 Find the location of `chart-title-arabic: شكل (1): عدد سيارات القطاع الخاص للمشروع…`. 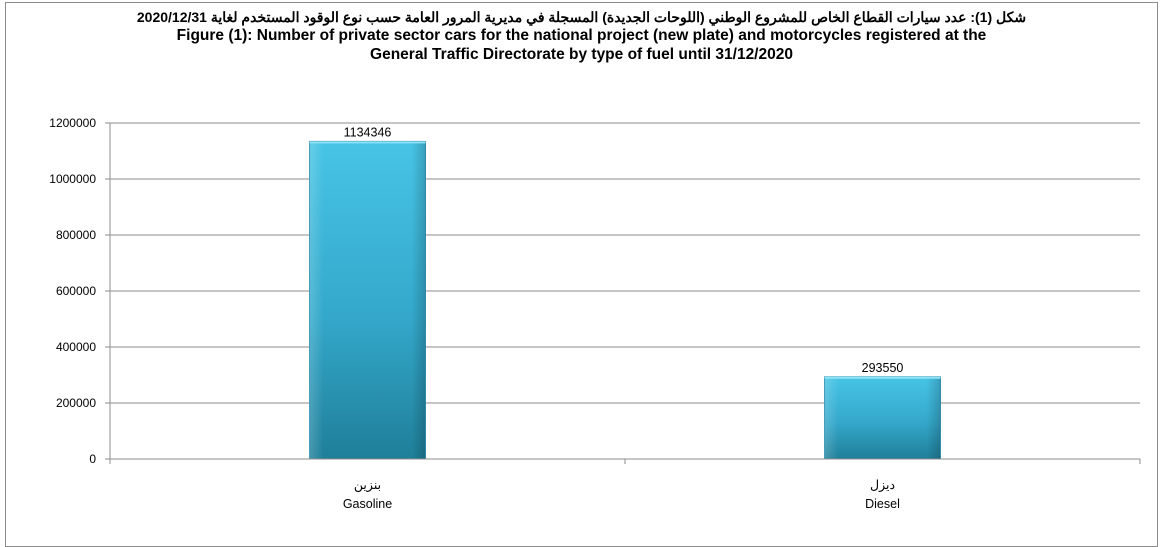

chart-title-arabic: شكل (1): عدد سيارات القطاع الخاص للمشروع… is located at coordinates (581, 17).